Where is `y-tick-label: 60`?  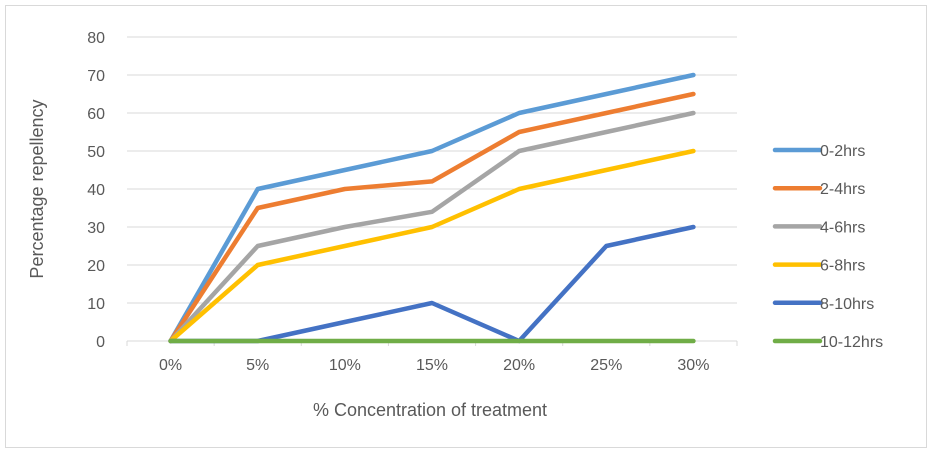 y-tick-label: 60 is located at coordinates (96, 114).